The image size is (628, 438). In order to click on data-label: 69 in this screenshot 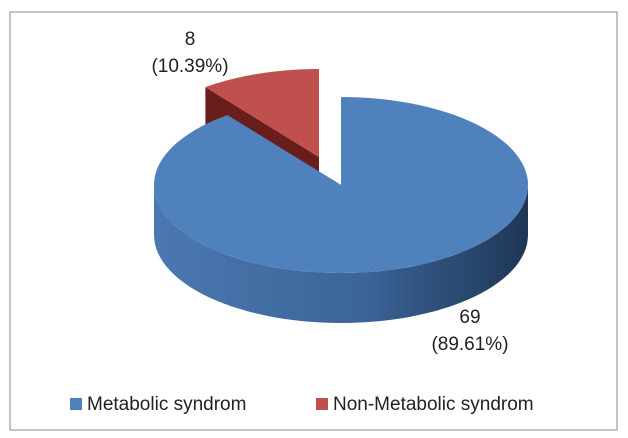, I will do `click(469, 317)`.